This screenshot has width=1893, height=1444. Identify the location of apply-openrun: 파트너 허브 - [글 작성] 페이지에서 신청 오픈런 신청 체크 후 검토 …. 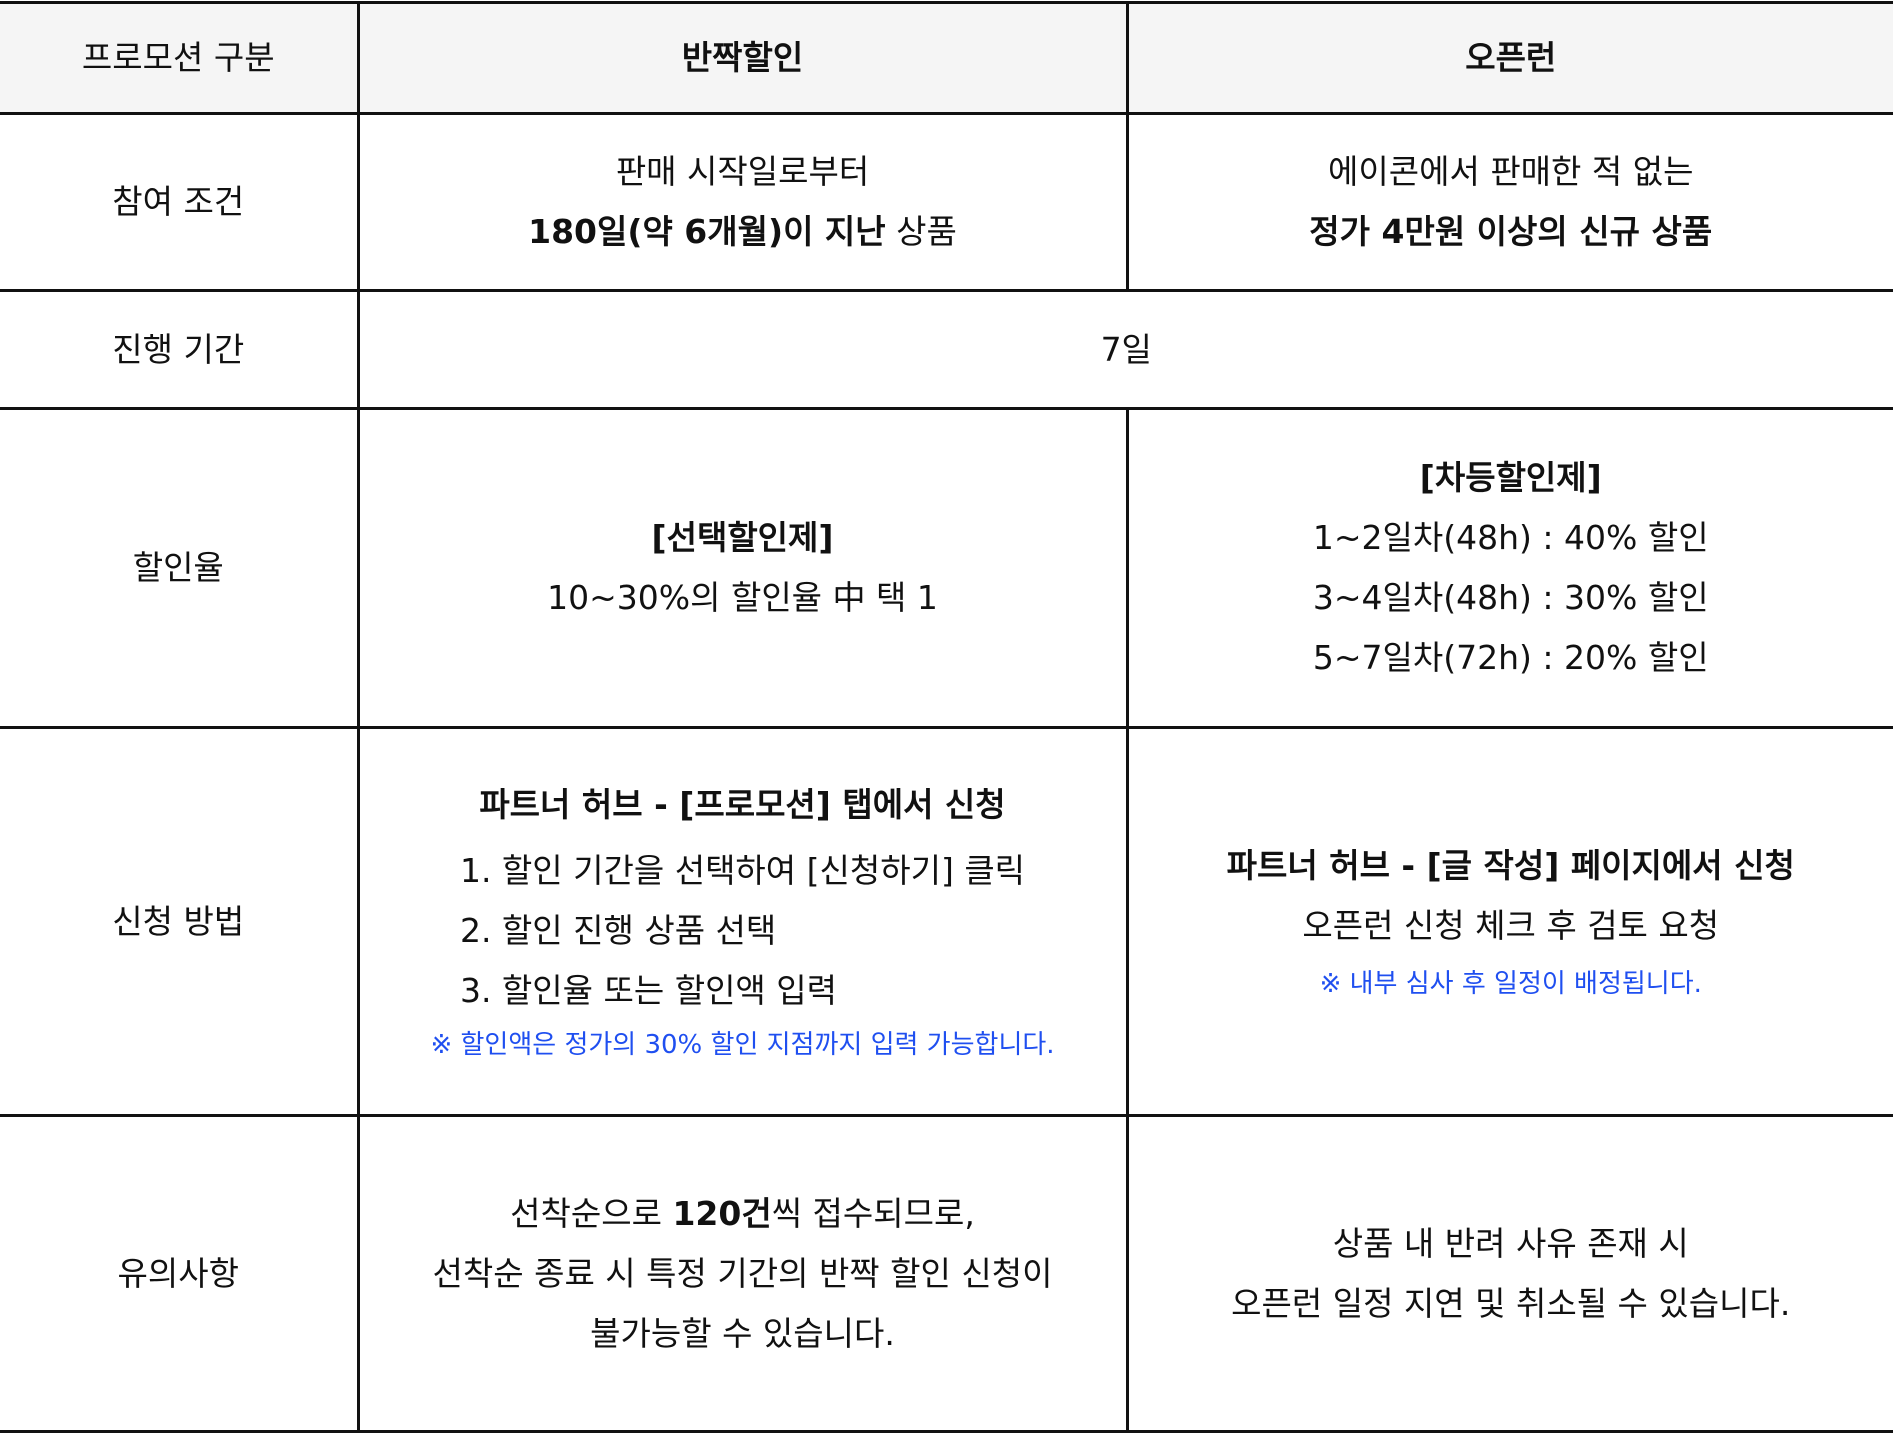
(1510, 922).